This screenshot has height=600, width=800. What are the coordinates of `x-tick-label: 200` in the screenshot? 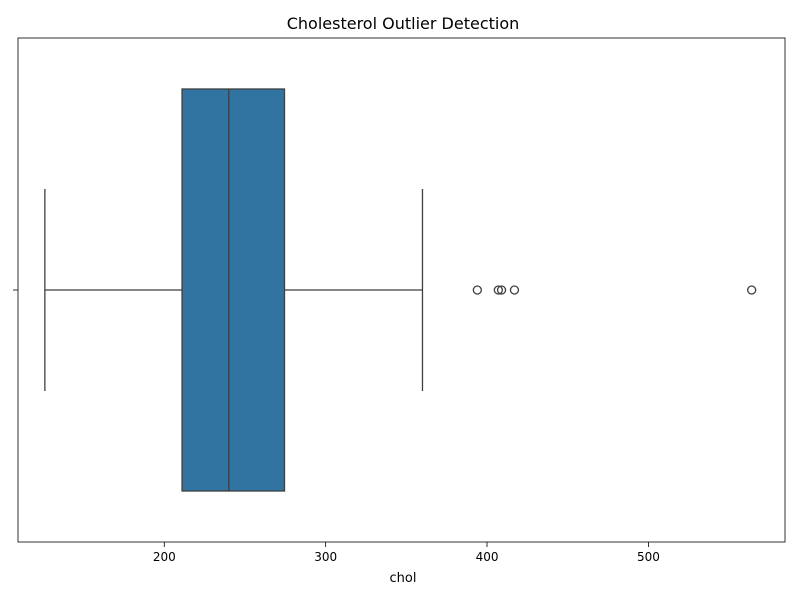 It's located at (164, 557).